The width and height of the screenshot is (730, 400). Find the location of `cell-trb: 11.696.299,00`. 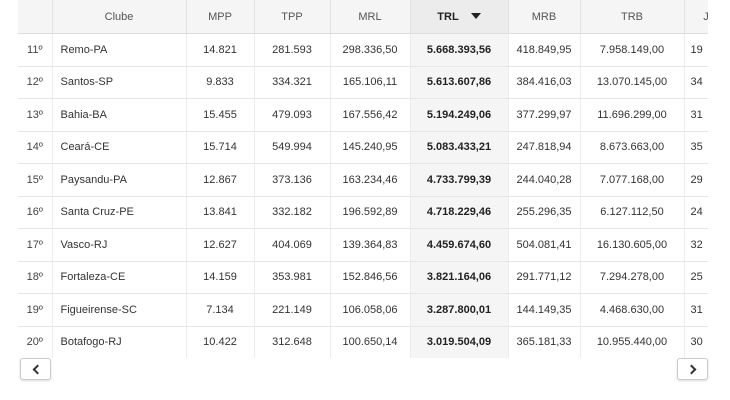

cell-trb: 11.696.299,00 is located at coordinates (632, 115).